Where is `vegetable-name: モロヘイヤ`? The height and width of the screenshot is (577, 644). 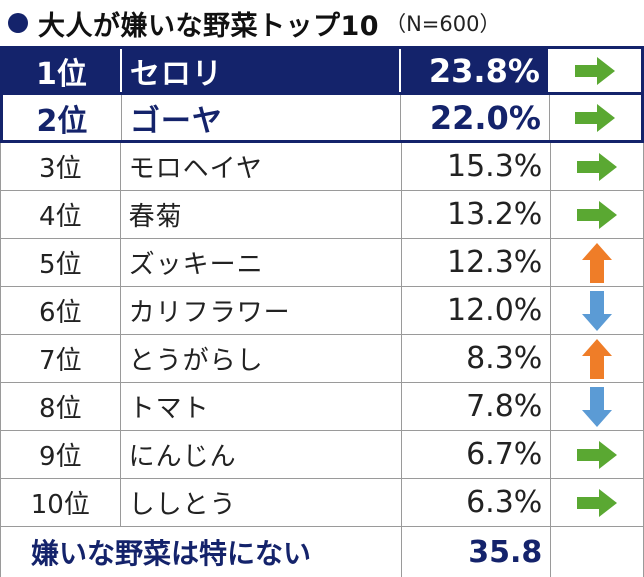
vegetable-name: モロヘイヤ is located at coordinates (261, 166).